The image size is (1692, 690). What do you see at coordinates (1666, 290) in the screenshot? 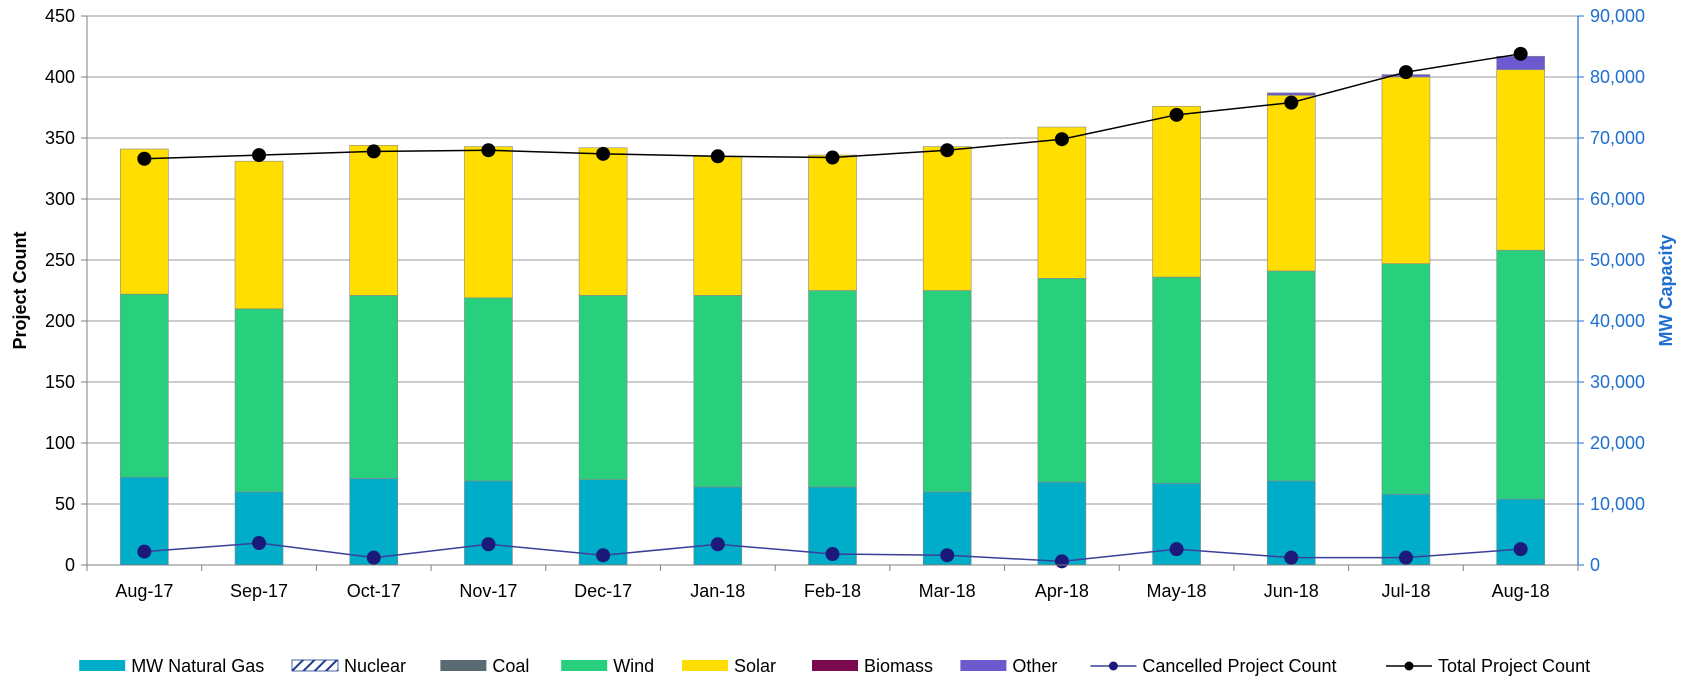
I see `y-axis-title-right: MW Capacity` at bounding box center [1666, 290].